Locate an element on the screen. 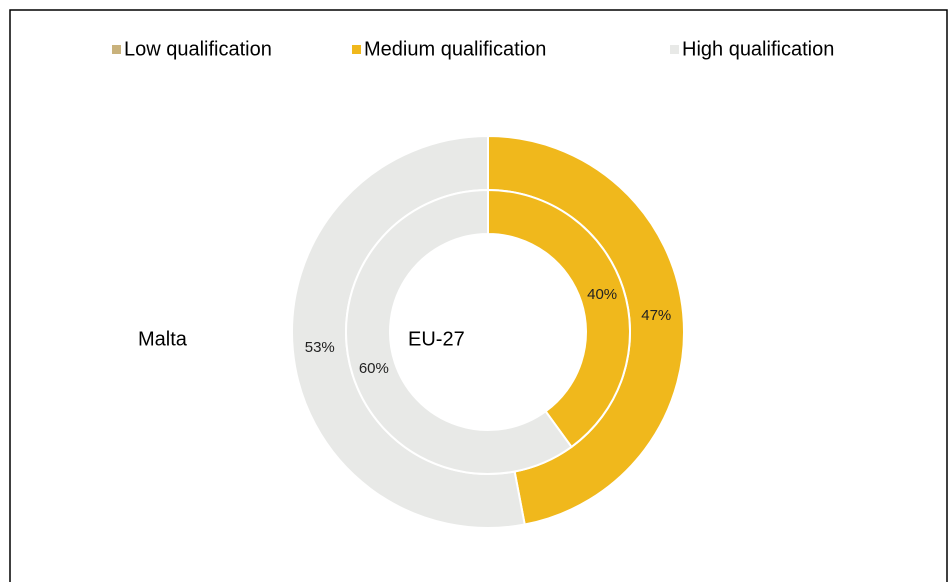 This screenshot has width=950, height=582. legend-label: Low qualification is located at coordinates (198, 49).